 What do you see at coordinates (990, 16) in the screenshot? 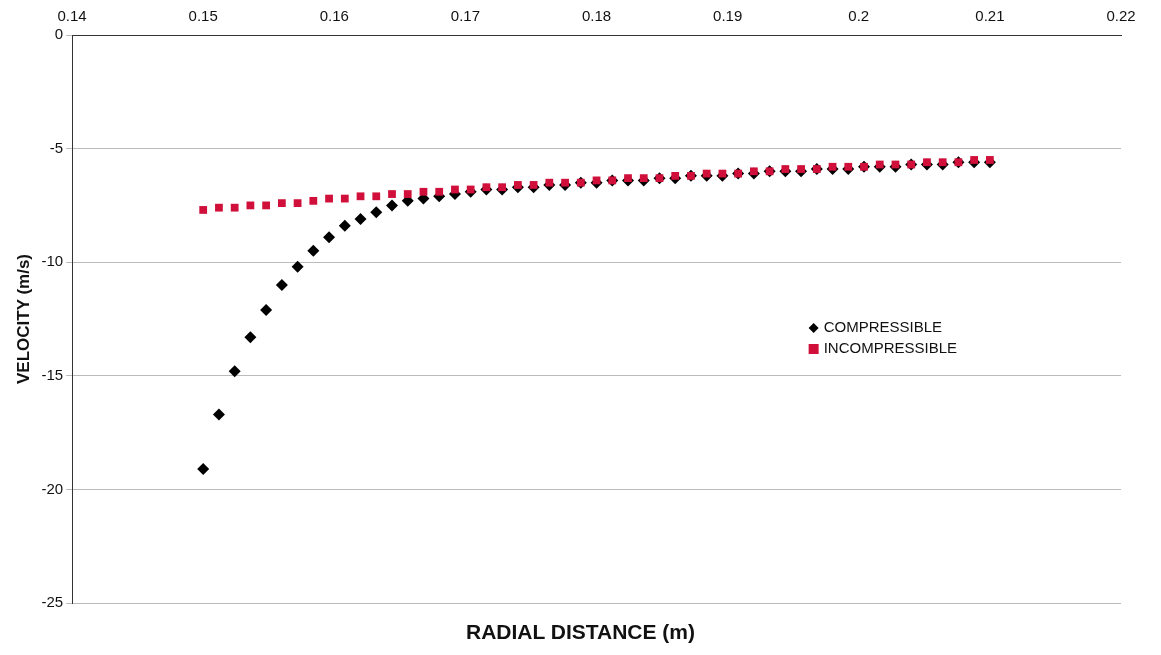
I see `x-tick-label: 0.21` at bounding box center [990, 16].